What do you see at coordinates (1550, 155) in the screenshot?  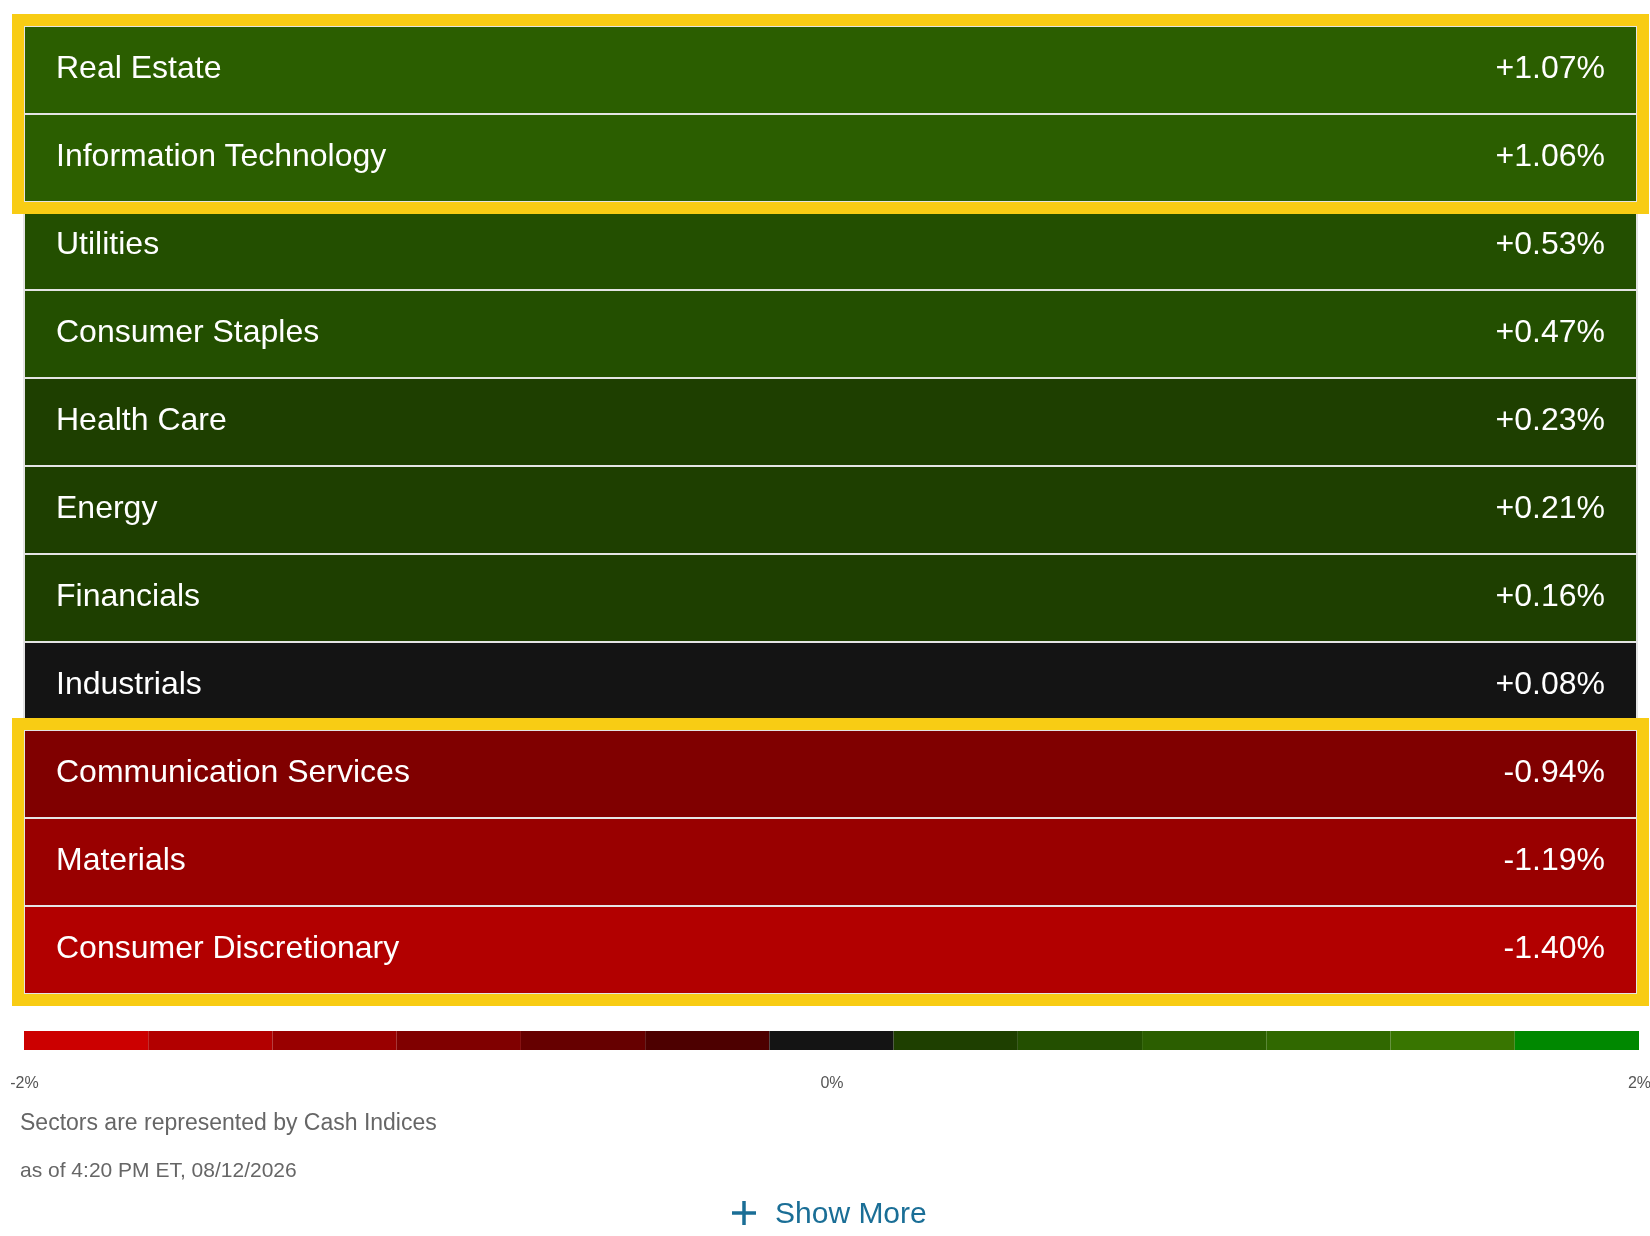 I see `data-label: +1.06%` at bounding box center [1550, 155].